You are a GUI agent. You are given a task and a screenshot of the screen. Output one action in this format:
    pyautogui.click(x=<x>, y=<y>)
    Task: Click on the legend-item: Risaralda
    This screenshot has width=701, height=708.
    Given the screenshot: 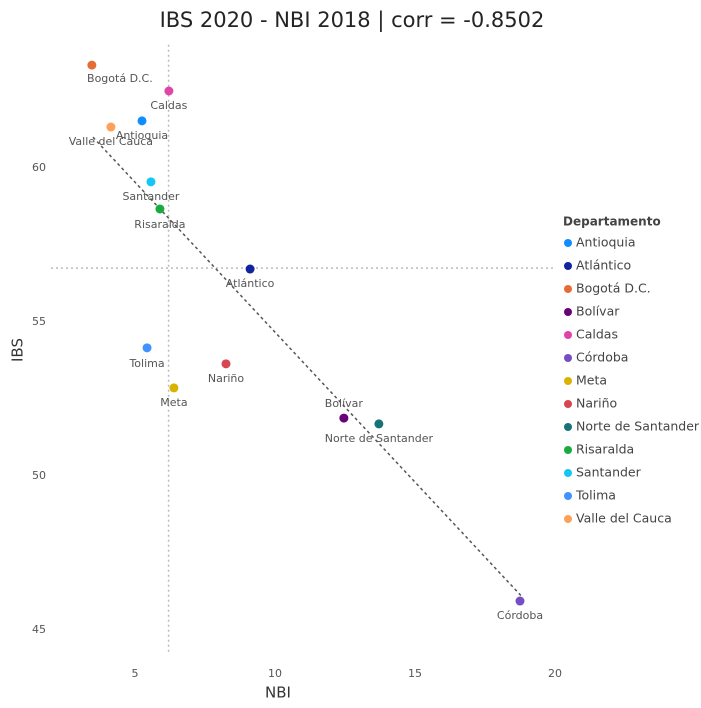 What is the action you would take?
    pyautogui.click(x=605, y=449)
    